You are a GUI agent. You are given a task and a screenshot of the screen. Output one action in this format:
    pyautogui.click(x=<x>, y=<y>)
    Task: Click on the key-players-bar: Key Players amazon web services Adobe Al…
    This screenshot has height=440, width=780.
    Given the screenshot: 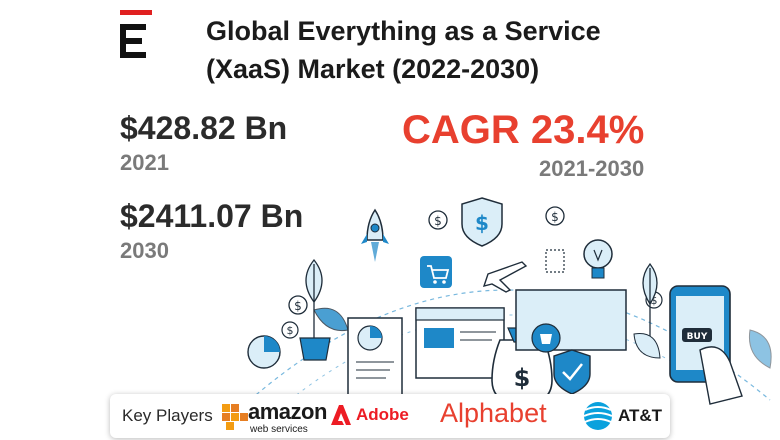 What is the action you would take?
    pyautogui.click(x=390, y=416)
    